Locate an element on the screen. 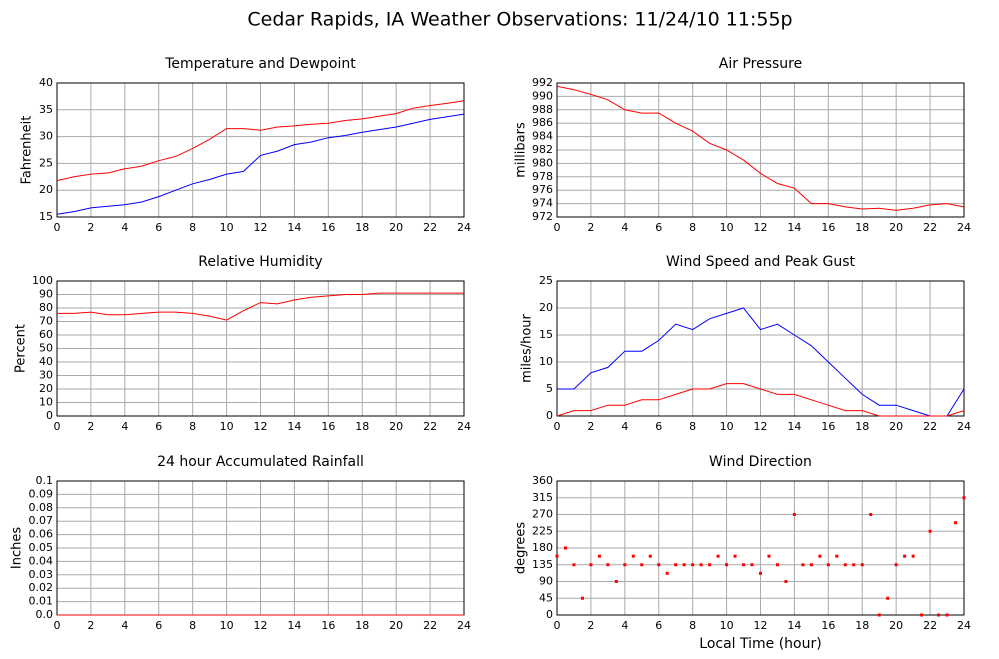  y-tick-label: 0.0 is located at coordinates (45, 614).